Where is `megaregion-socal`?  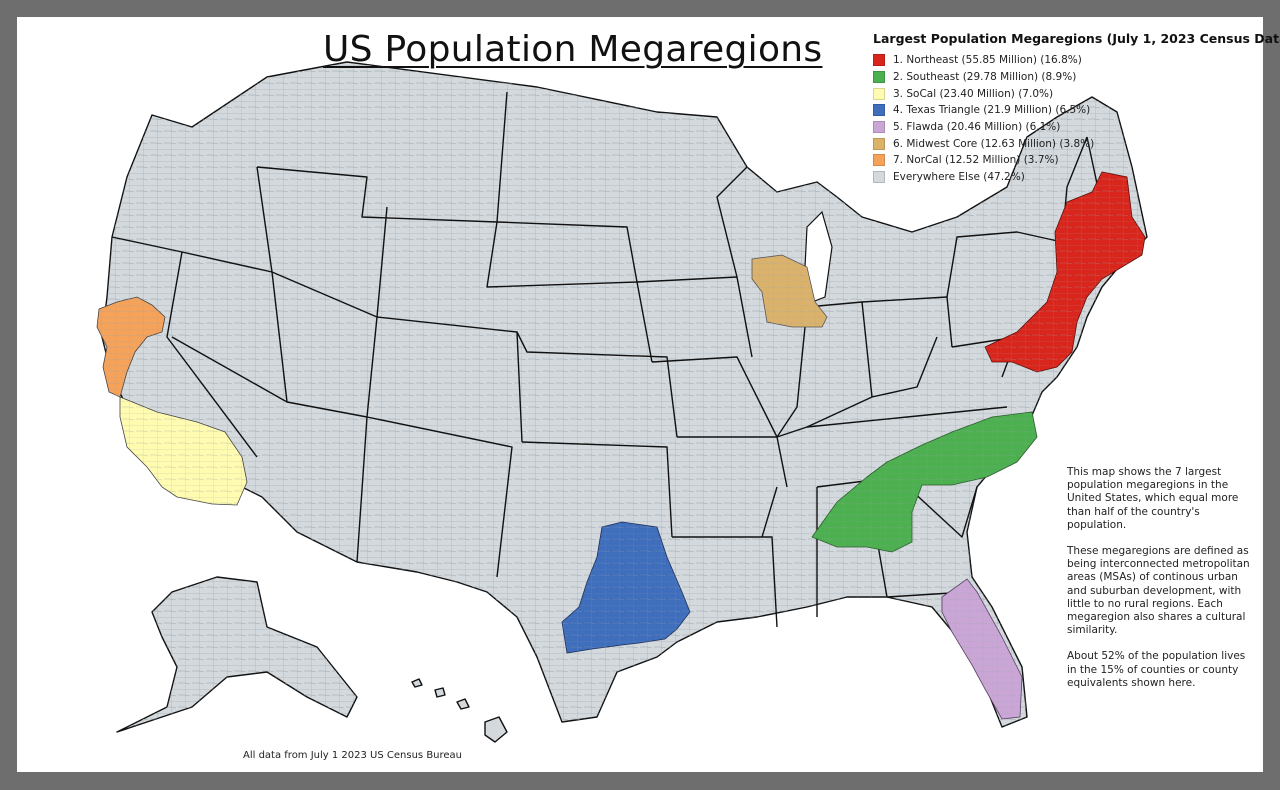
megaregion-socal is located at coordinates (183, 451).